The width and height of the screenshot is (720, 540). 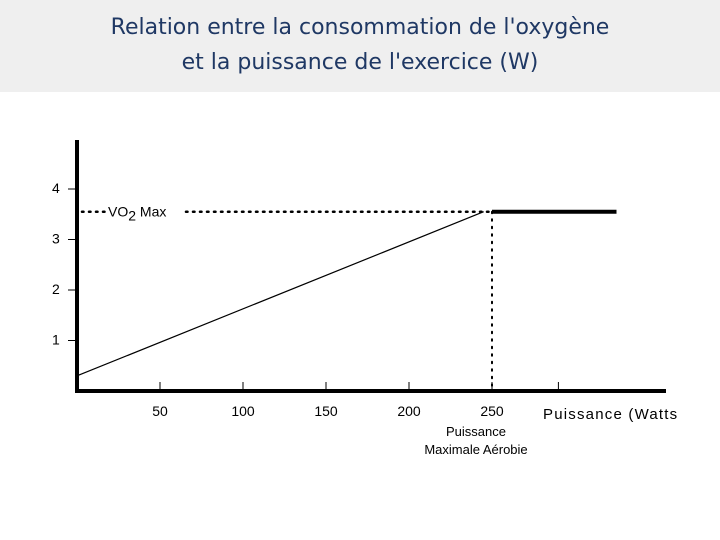 I want to click on x-tick-label: 150, so click(x=326, y=411).